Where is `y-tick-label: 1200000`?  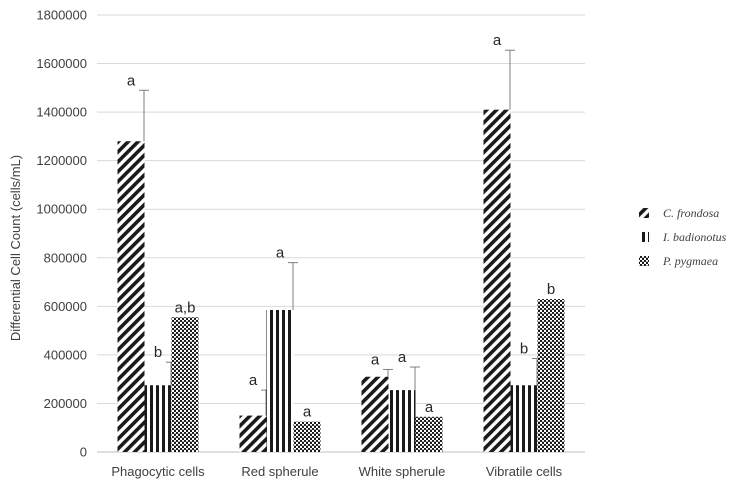
y-tick-label: 1200000 is located at coordinates (61, 160).